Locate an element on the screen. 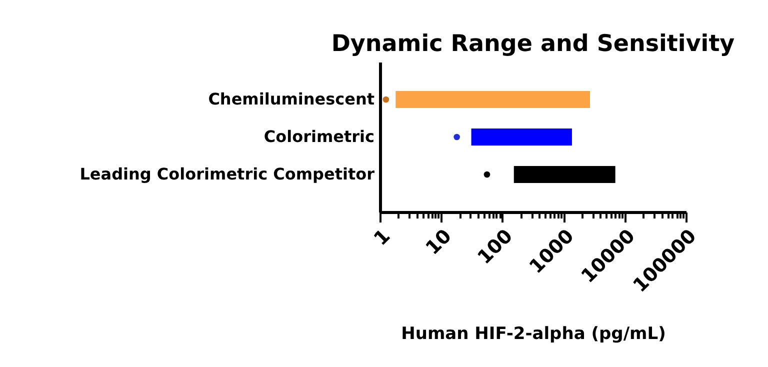 Image resolution: width=768 pixels, height=367 pixels. y-tick-label: Chemiluminescent is located at coordinates (291, 99).